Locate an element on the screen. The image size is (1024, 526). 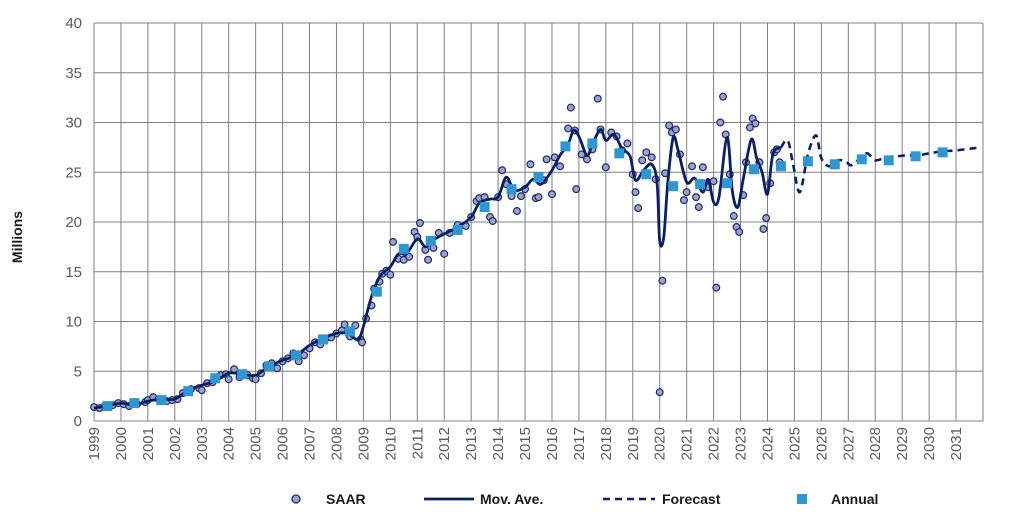
x-tick-label: 2027 is located at coordinates (848, 443).